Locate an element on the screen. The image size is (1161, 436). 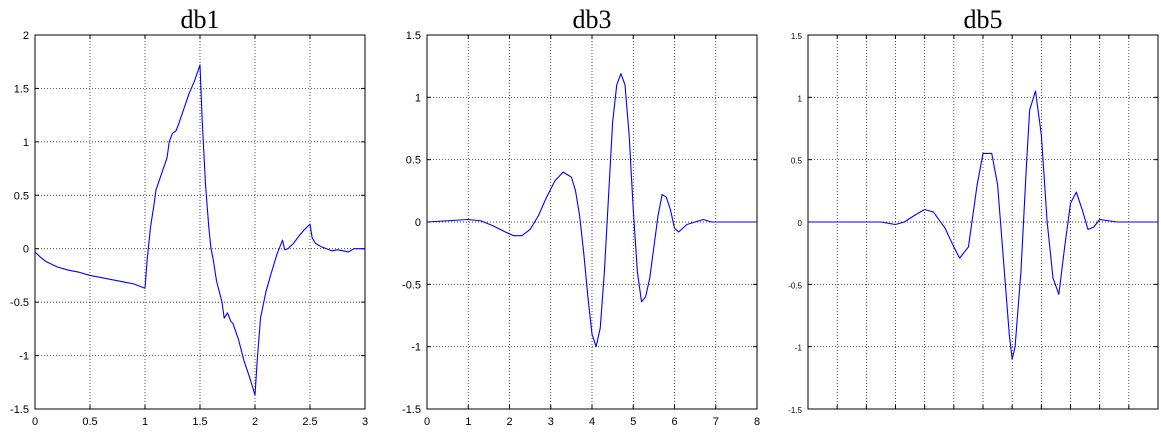
x-tick-label: 7 is located at coordinates (716, 422).